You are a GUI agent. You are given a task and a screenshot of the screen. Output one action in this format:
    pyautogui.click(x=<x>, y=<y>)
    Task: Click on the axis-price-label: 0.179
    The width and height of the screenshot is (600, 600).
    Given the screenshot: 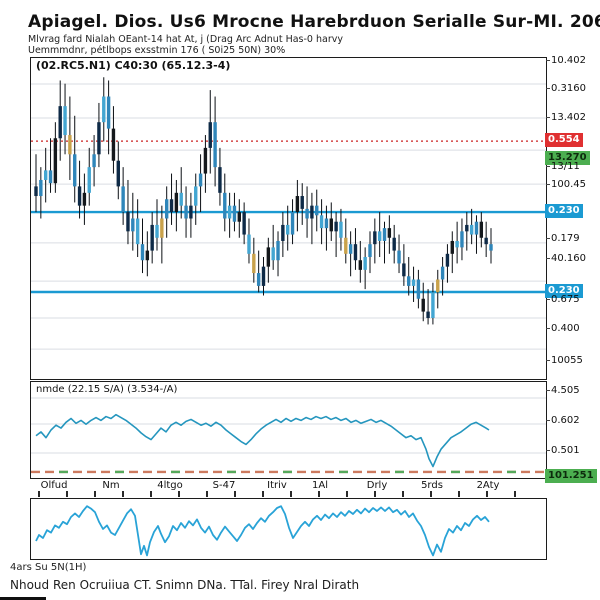 What is the action you would take?
    pyautogui.click(x=563, y=238)
    